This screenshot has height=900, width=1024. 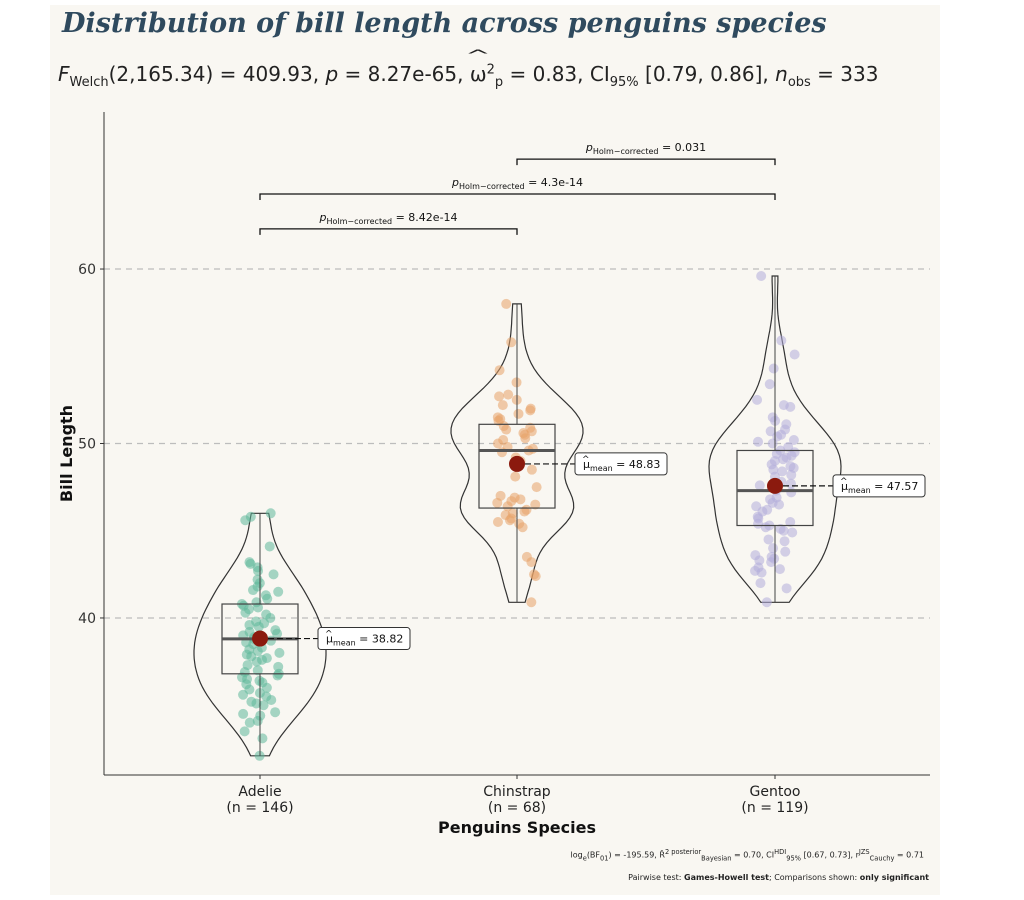 I want to click on box-chinstrap, so click(x=517, y=466).